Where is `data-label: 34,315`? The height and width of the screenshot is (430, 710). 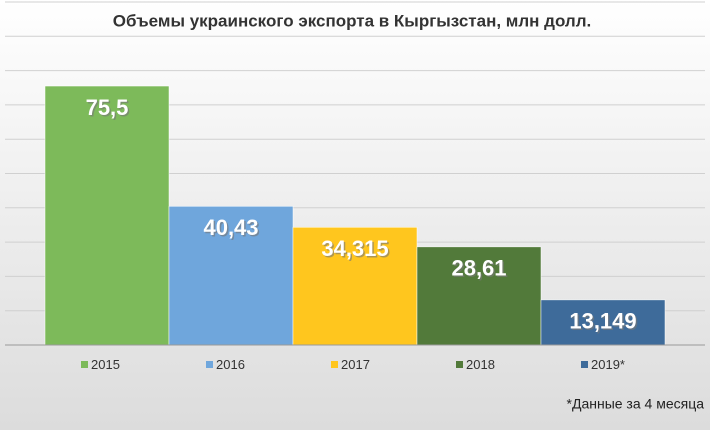
data-label: 34,315 is located at coordinates (354, 248).